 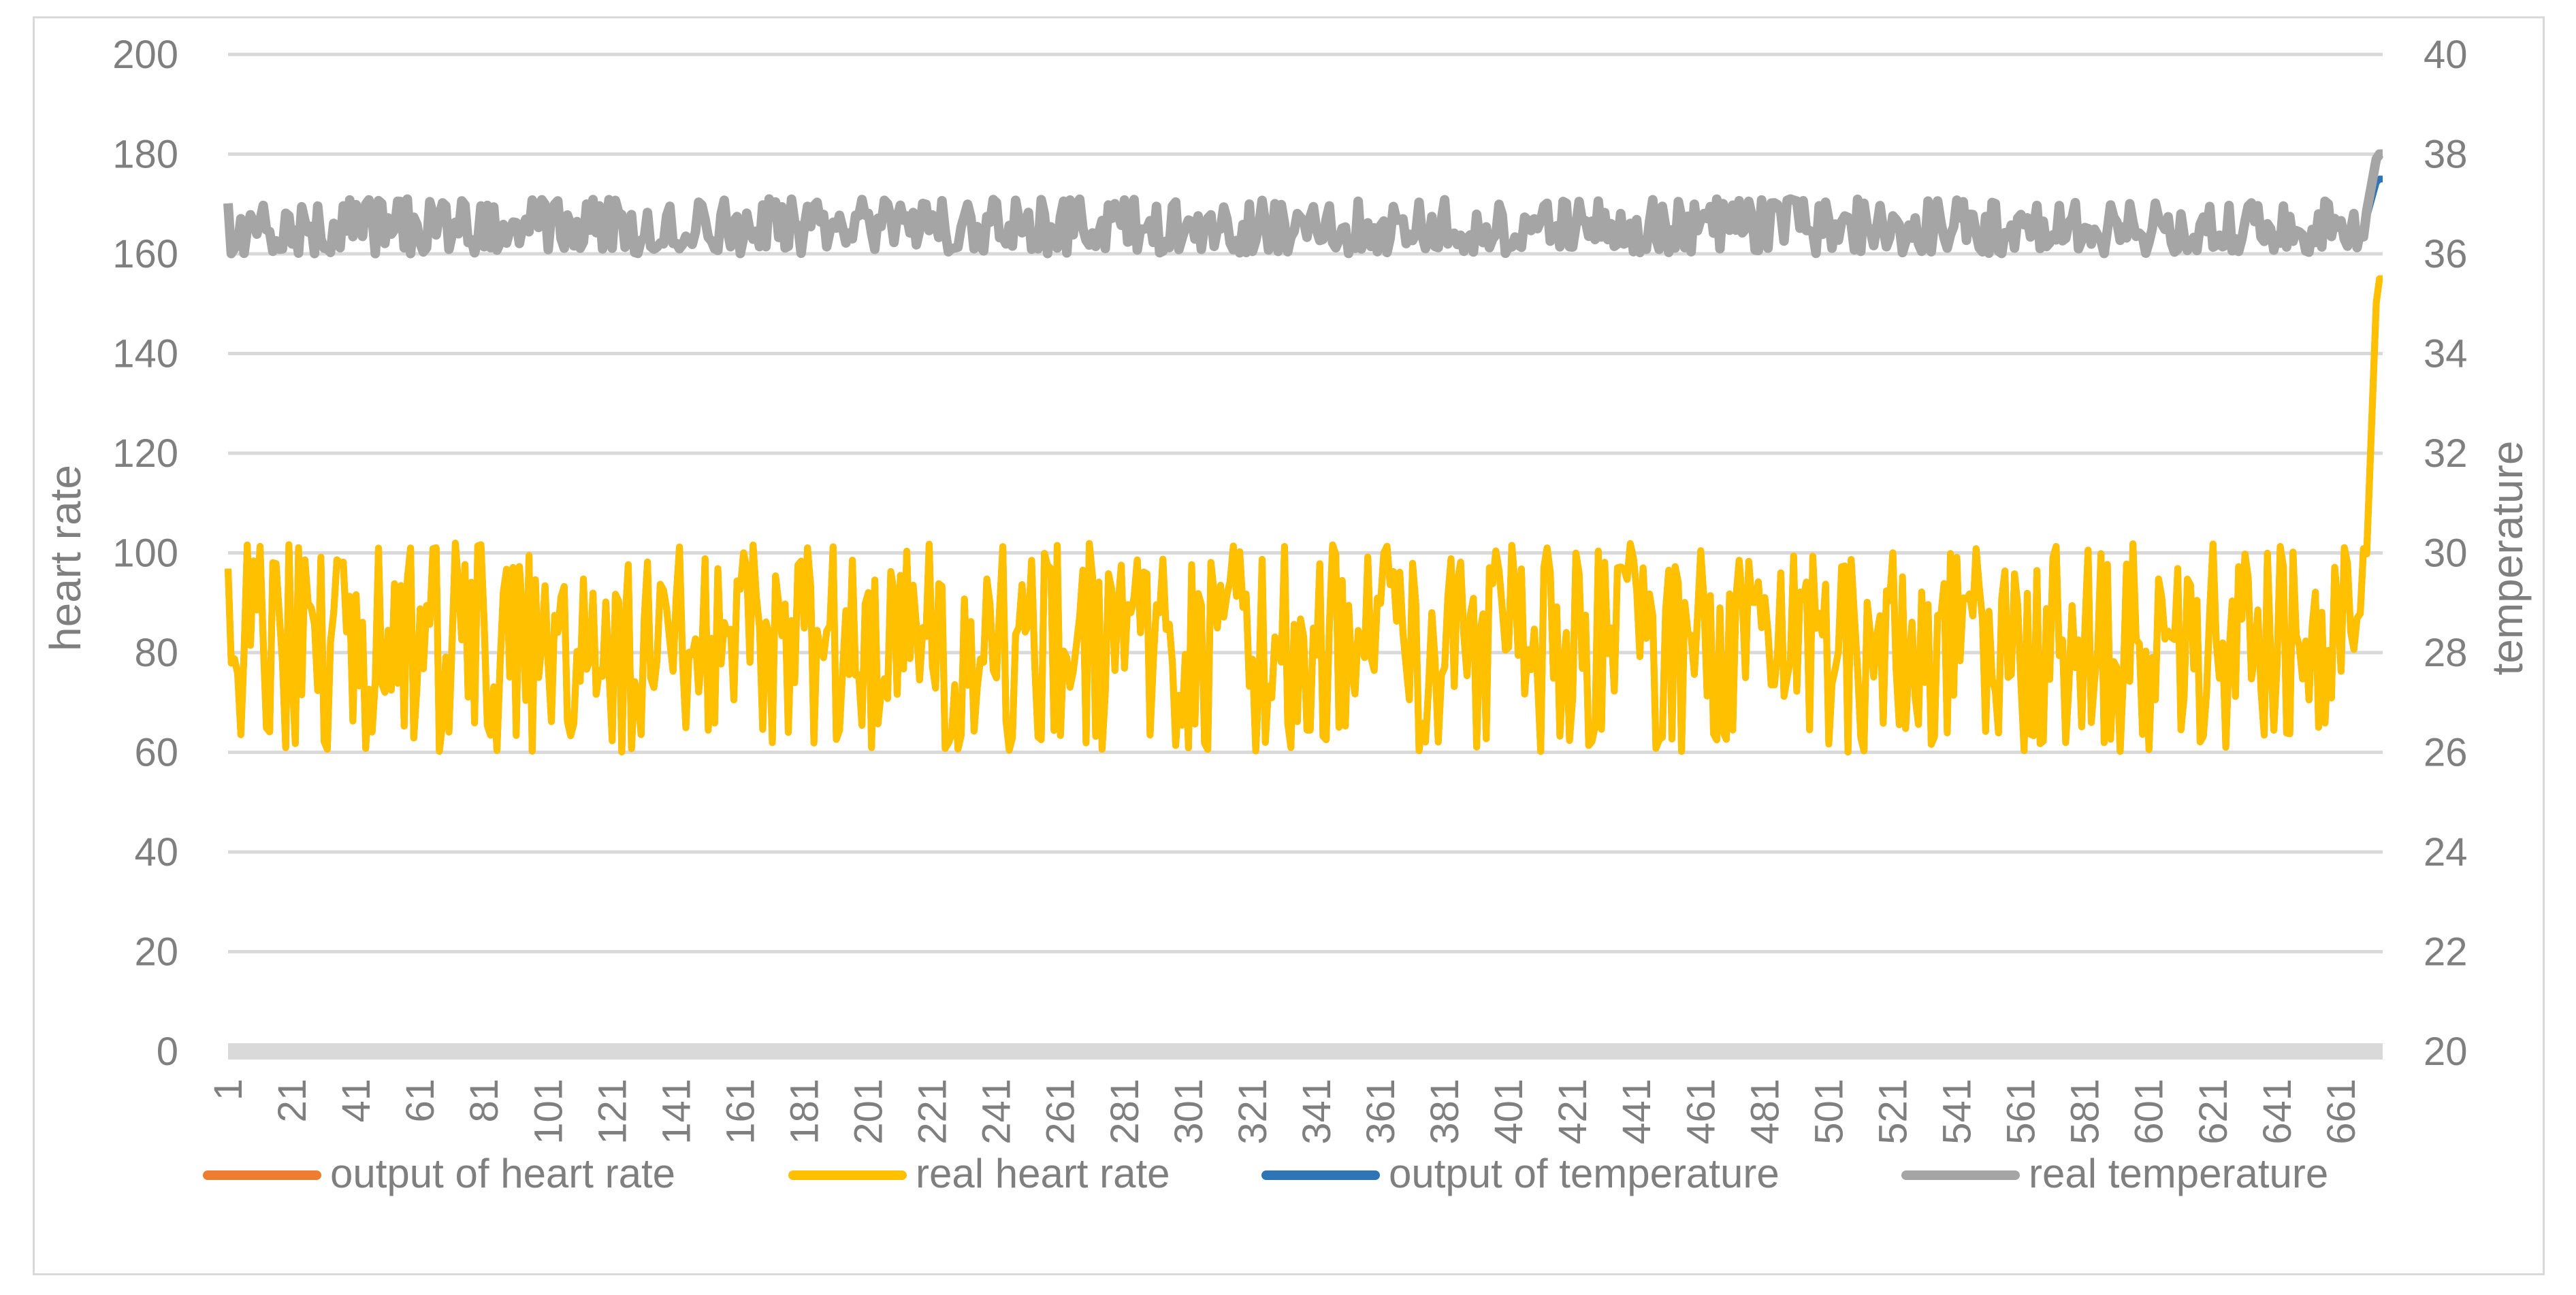 What do you see at coordinates (2149, 1112) in the screenshot?
I see `x-tick-label: 601` at bounding box center [2149, 1112].